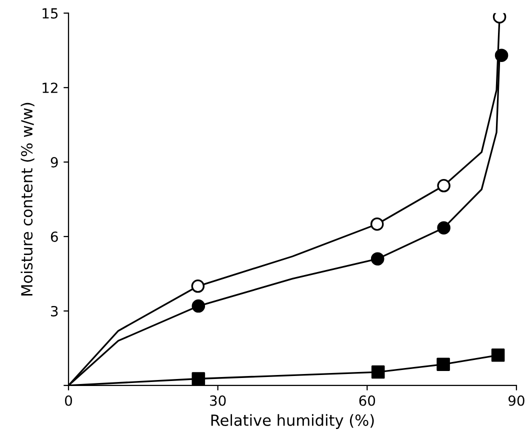 The height and width of the screenshot is (438, 527). I want to click on y-axis-title: Moisture content (% w/w), so click(27, 199).